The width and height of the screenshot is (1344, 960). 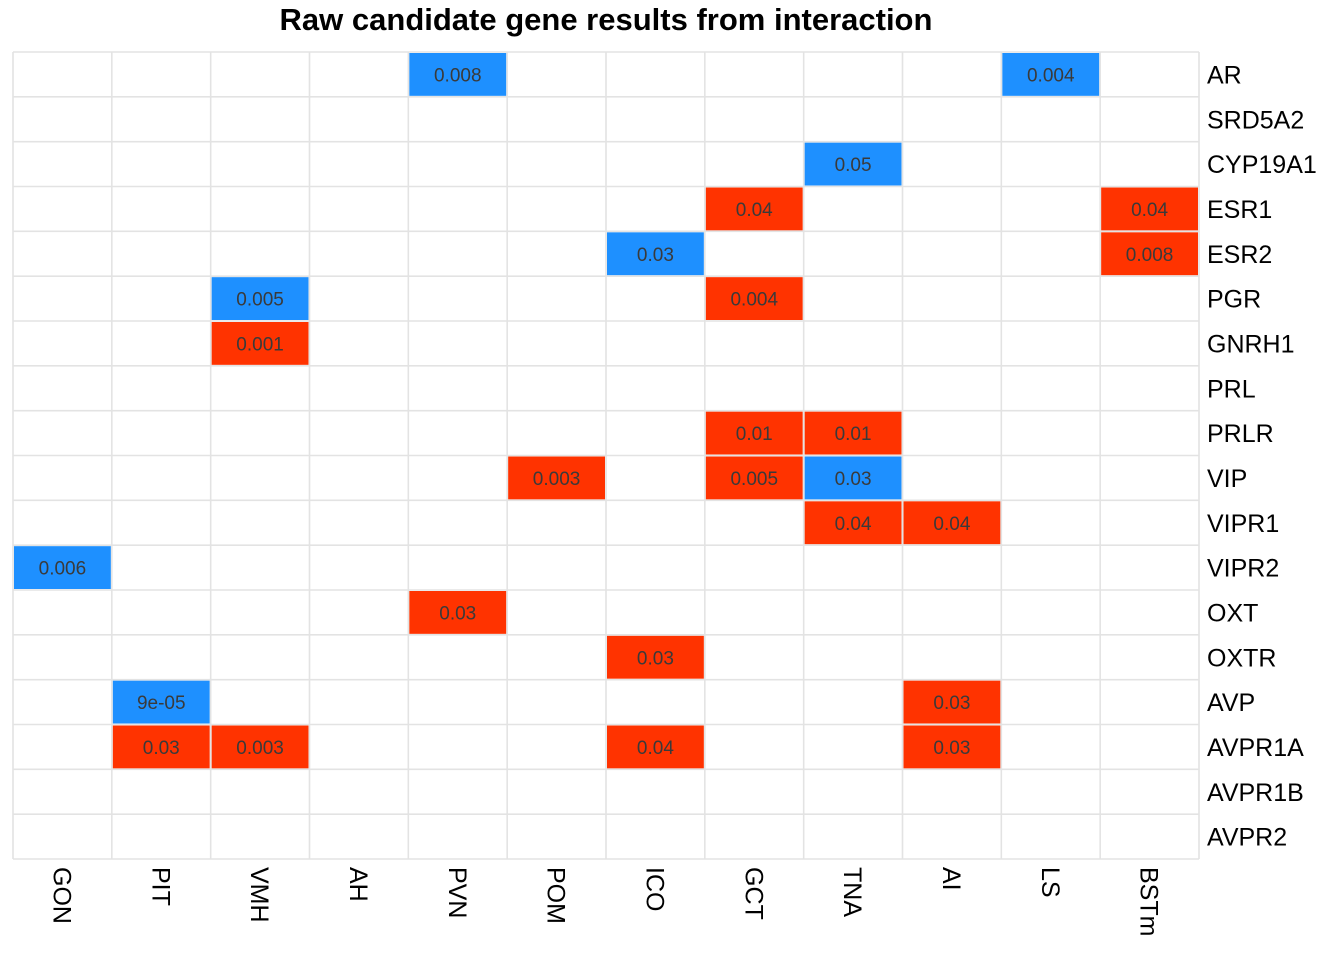 I want to click on row-tick-label: VIPR2, so click(x=1243, y=569).